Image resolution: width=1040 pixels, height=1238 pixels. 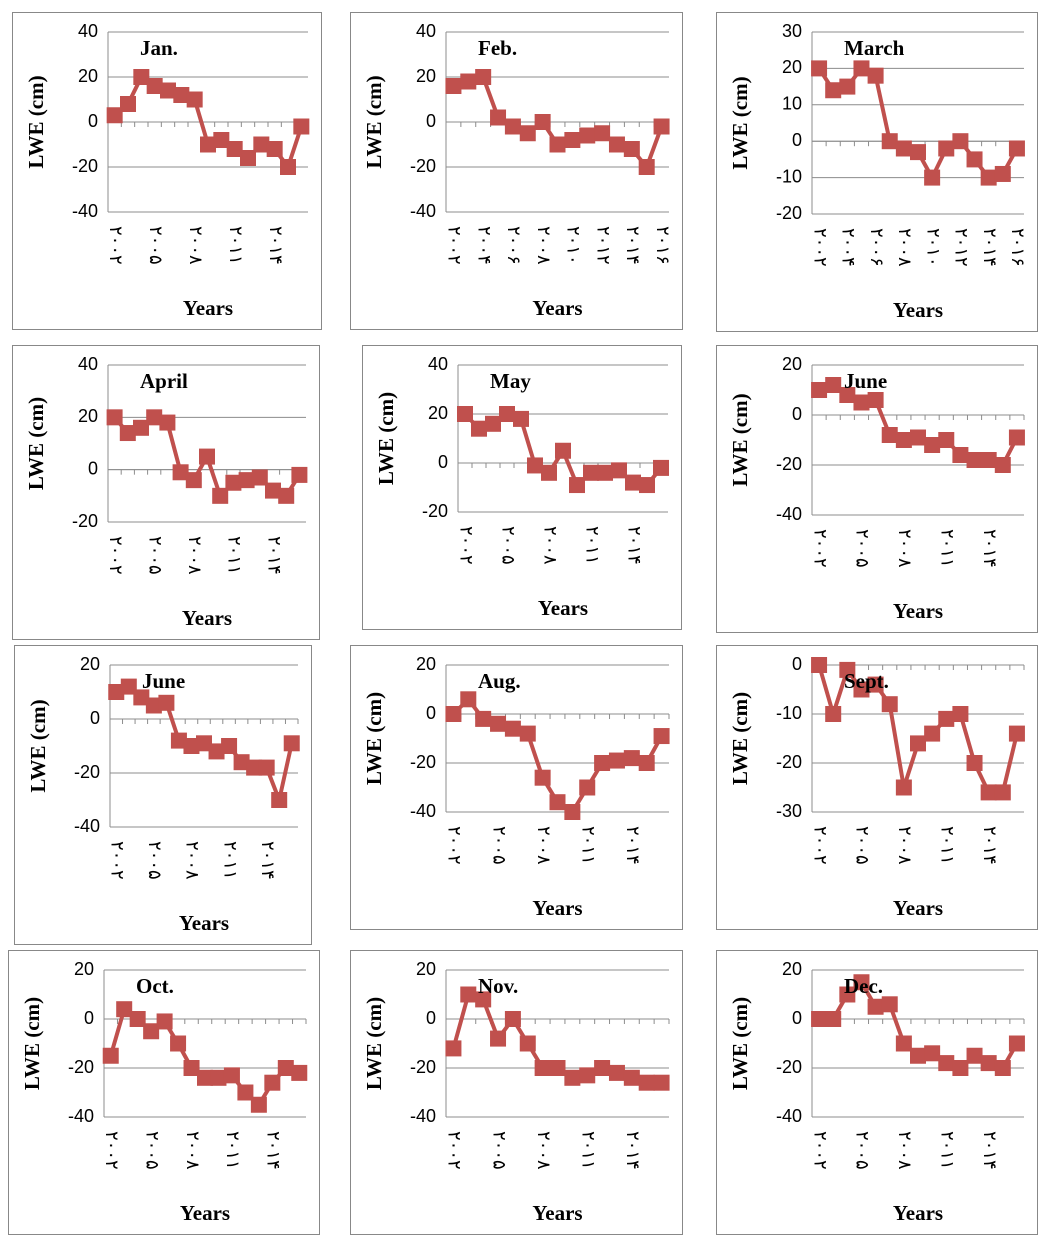 What do you see at coordinates (159, 48) in the screenshot?
I see `chart-title: Jan.` at bounding box center [159, 48].